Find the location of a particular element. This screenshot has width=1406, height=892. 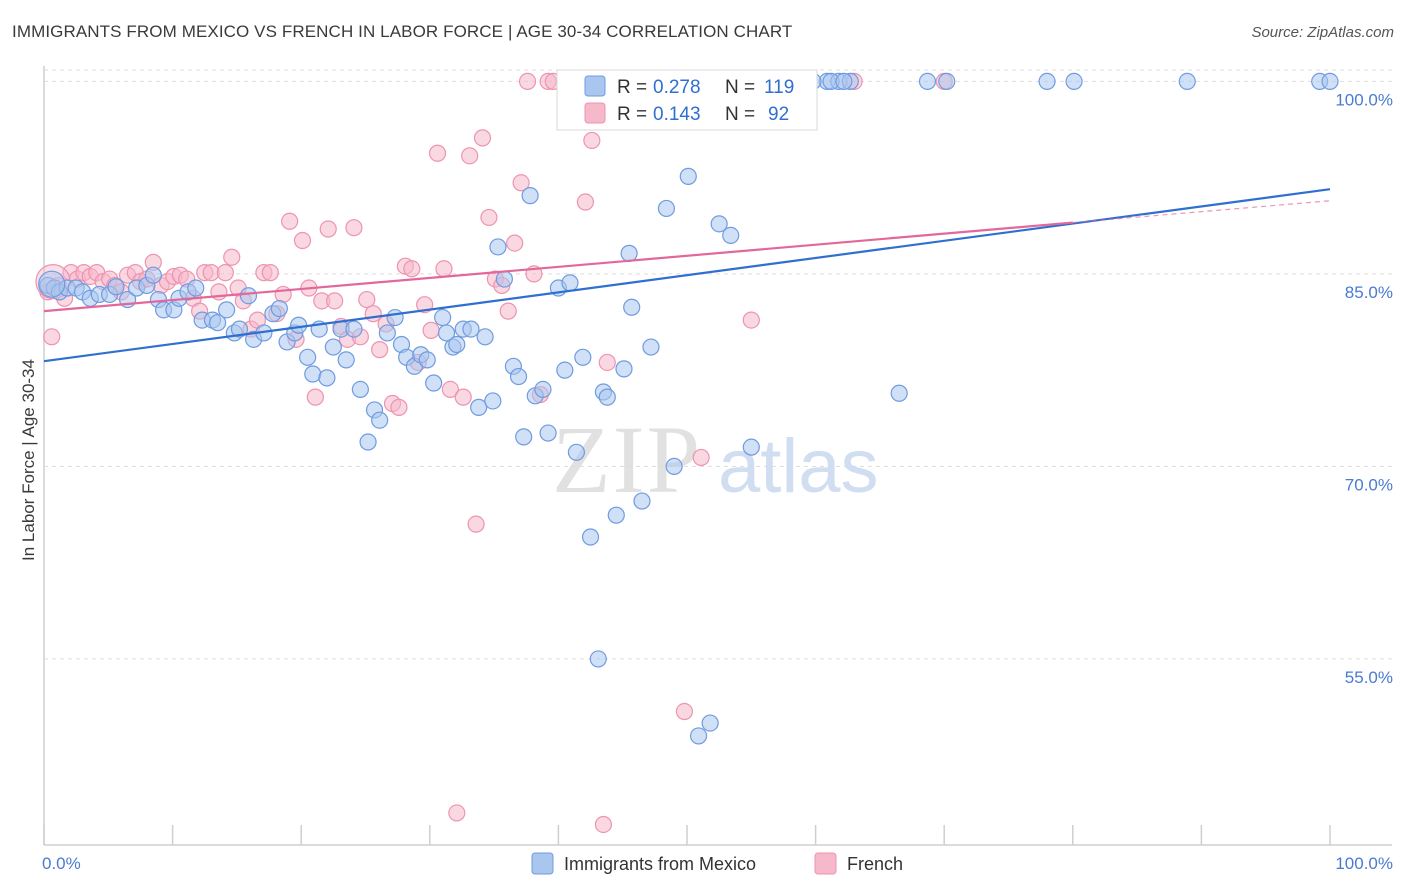

bottom-legend-label-french: French is located at coordinates (875, 864).